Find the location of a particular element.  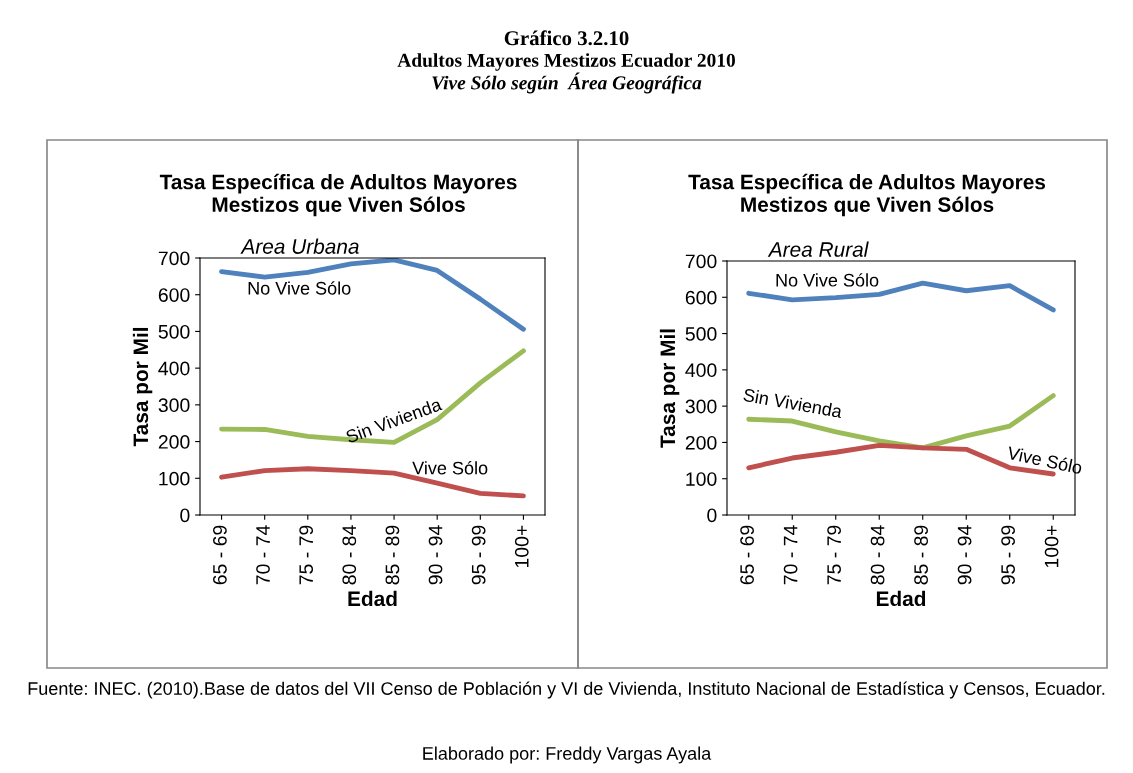

text: Adultos Mayores Mestizos Ecuador 2010 is located at coordinates (566, 62).